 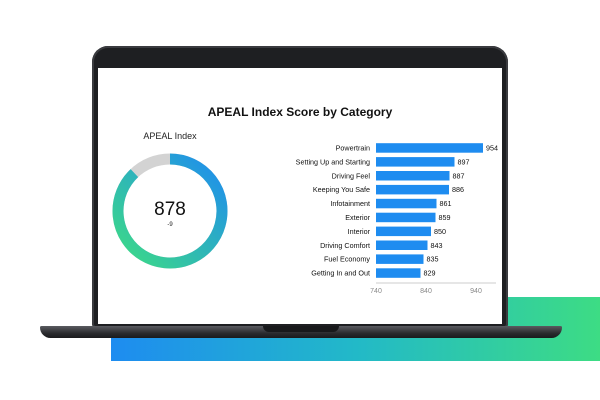 What do you see at coordinates (341, 189) in the screenshot?
I see `category-label: Keeping You Safe` at bounding box center [341, 189].